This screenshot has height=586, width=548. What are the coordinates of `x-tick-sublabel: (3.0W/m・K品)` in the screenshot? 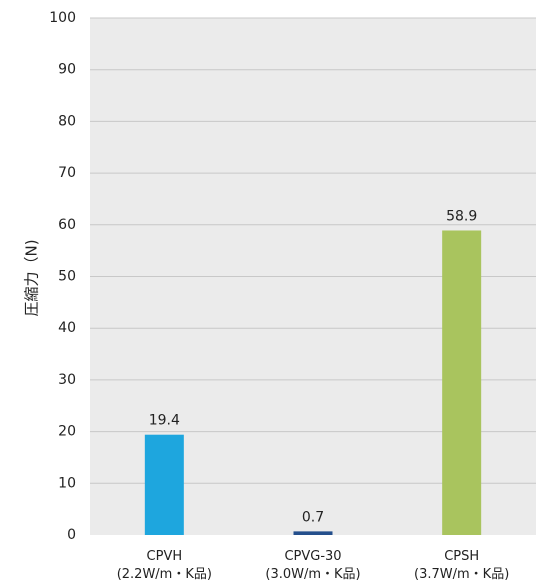 It's located at (312, 574).